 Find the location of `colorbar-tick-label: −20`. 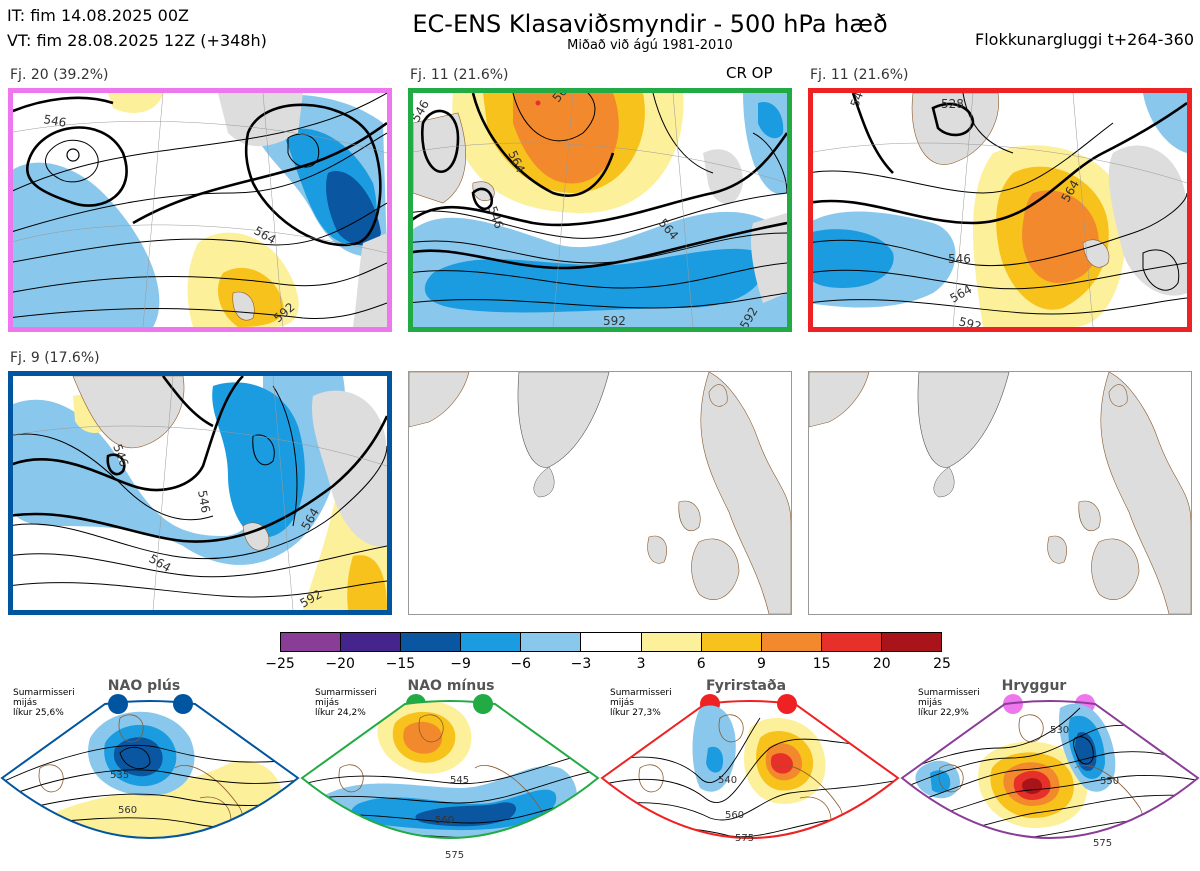

colorbar-tick-label: −20 is located at coordinates (340, 664).